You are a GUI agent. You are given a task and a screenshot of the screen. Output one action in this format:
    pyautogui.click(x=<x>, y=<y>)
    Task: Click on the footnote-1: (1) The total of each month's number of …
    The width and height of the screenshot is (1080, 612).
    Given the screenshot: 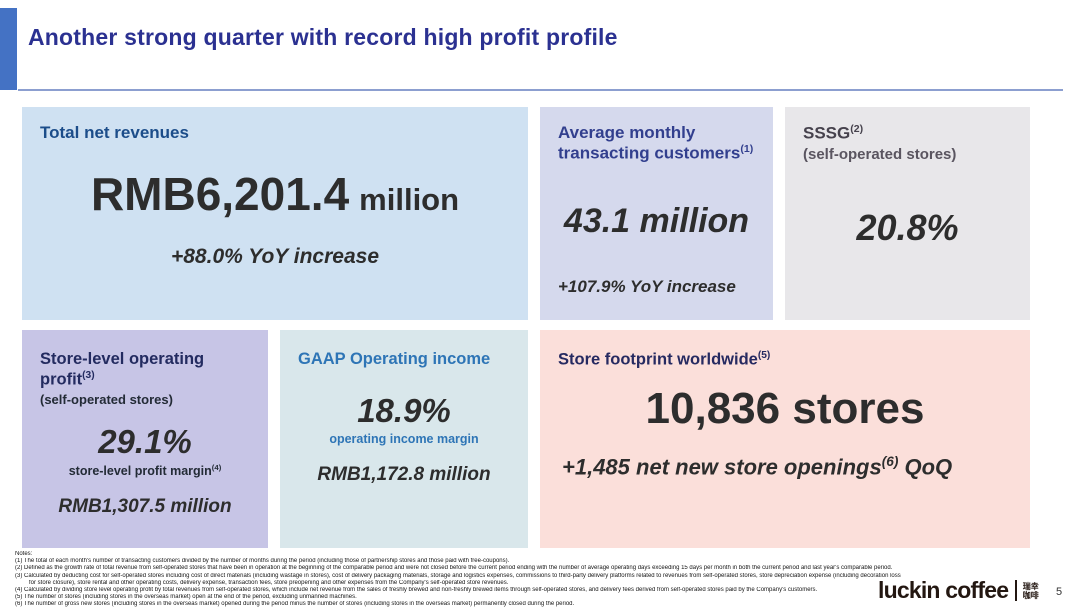 What is the action you would take?
    pyautogui.click(x=262, y=561)
    